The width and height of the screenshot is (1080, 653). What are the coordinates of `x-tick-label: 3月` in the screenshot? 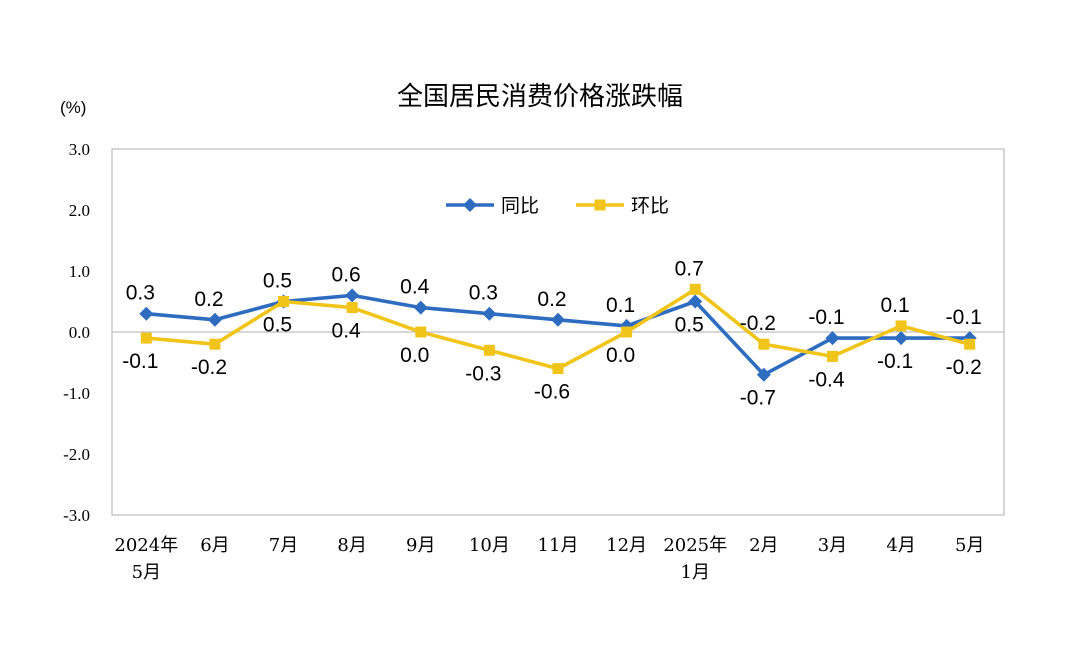 It's located at (832, 545).